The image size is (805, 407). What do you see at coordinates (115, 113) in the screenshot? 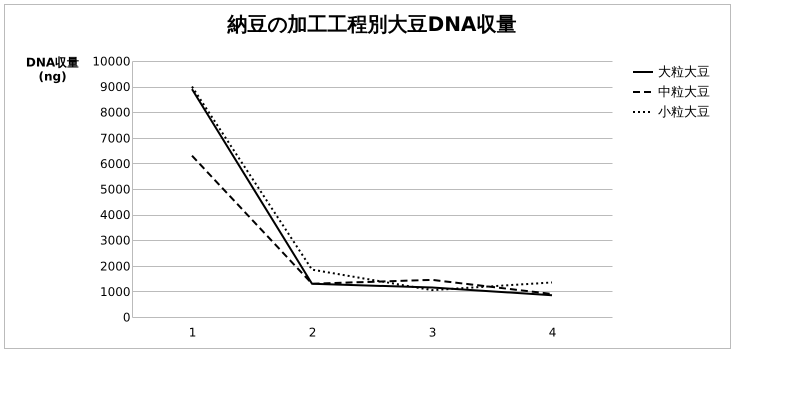
I see `y-tick-label: 8000` at bounding box center [115, 113].